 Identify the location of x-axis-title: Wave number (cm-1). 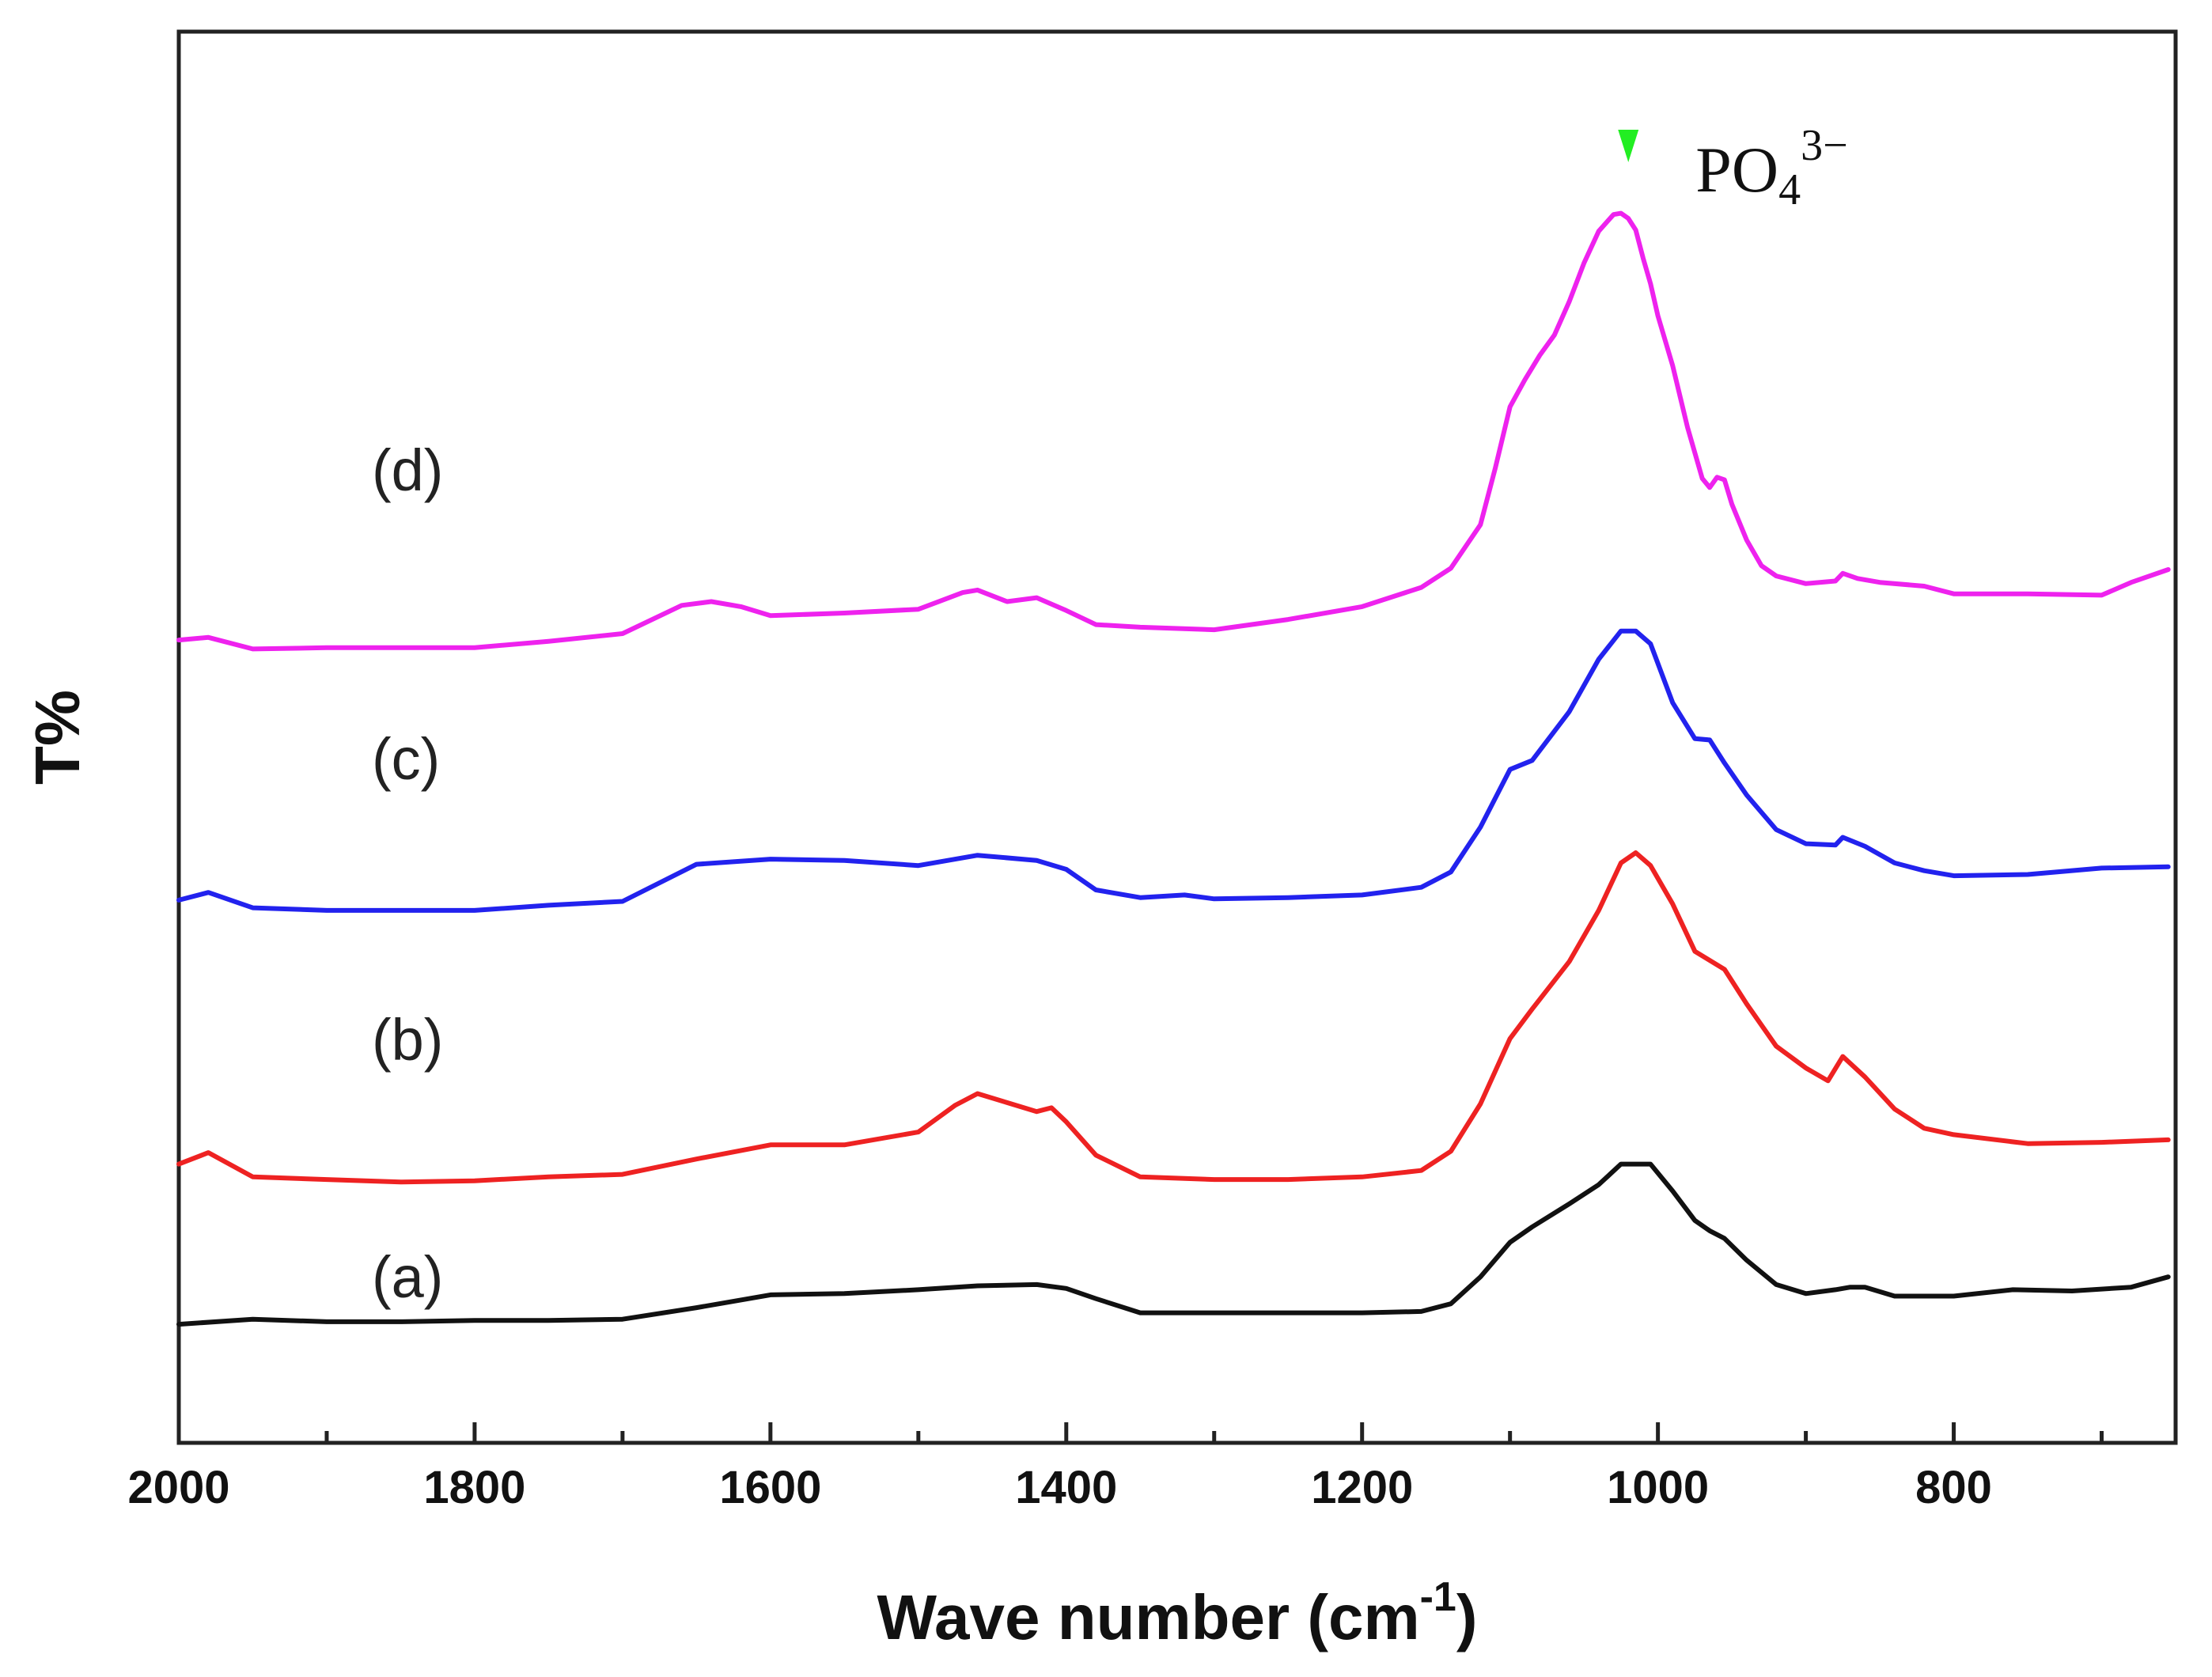
(1177, 1613).